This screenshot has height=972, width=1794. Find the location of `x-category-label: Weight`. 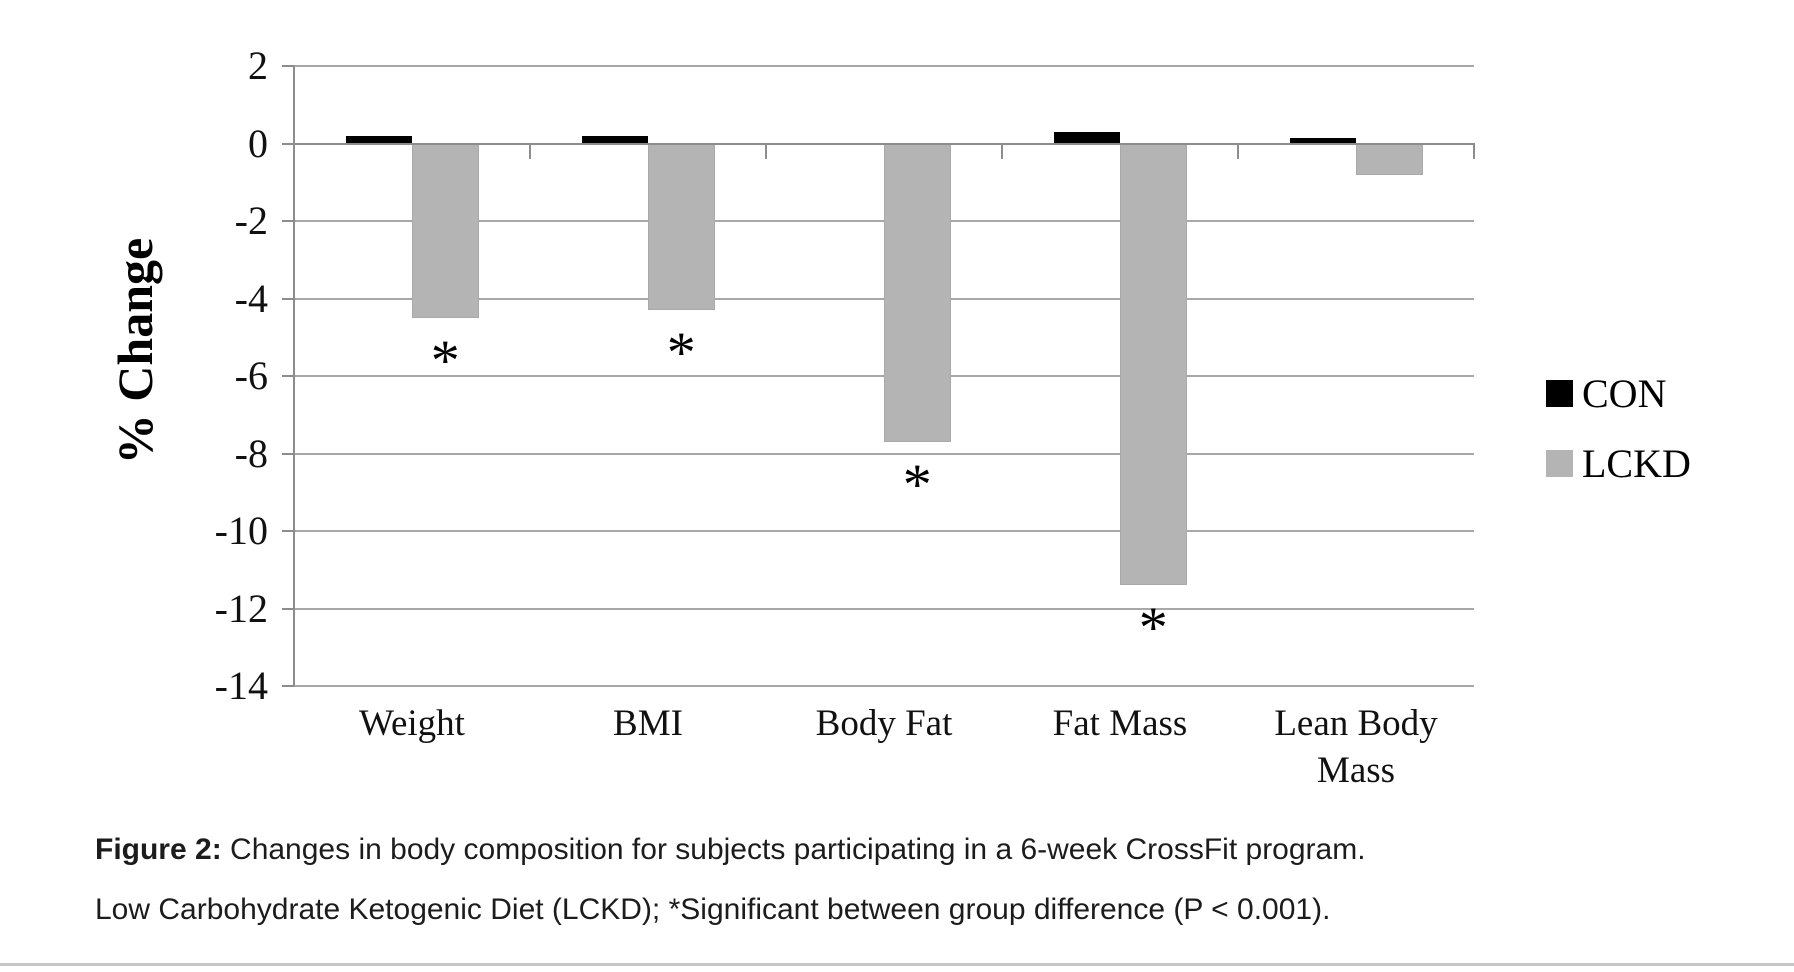

x-category-label: Weight is located at coordinates (412, 723).